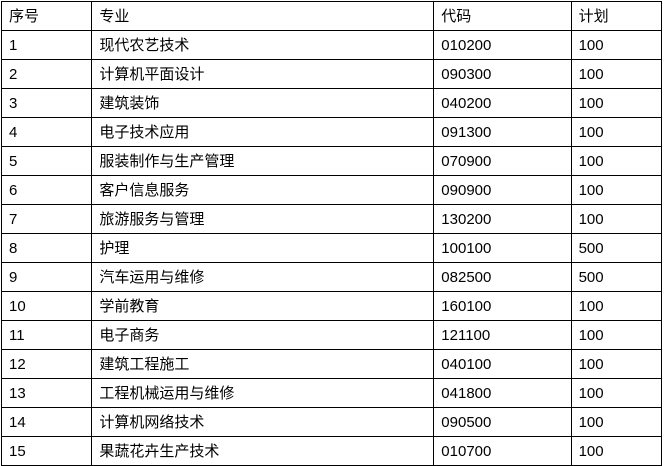 This screenshot has height=466, width=664. What do you see at coordinates (263, 277) in the screenshot?
I see `major-name-cell: 汽车运用与维修` at bounding box center [263, 277].